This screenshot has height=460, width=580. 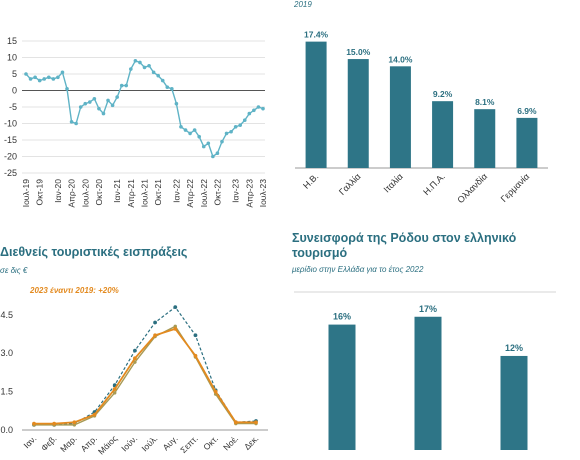 I want to click on x-tick-label: Γερμανία, so click(x=515, y=187).